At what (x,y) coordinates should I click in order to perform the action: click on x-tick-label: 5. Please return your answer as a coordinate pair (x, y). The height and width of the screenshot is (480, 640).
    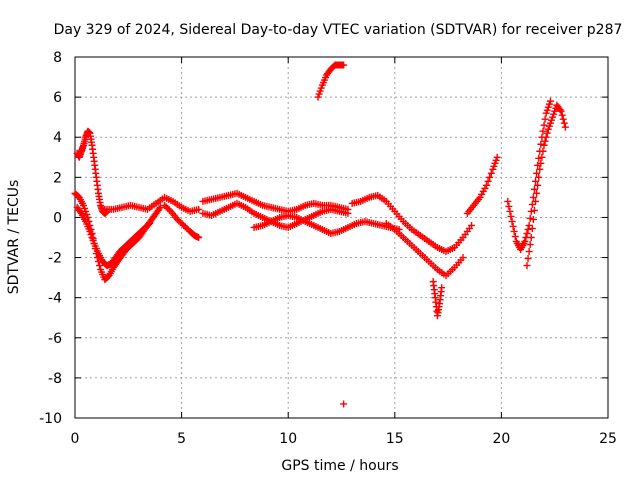
    Looking at the image, I should click on (181, 439).